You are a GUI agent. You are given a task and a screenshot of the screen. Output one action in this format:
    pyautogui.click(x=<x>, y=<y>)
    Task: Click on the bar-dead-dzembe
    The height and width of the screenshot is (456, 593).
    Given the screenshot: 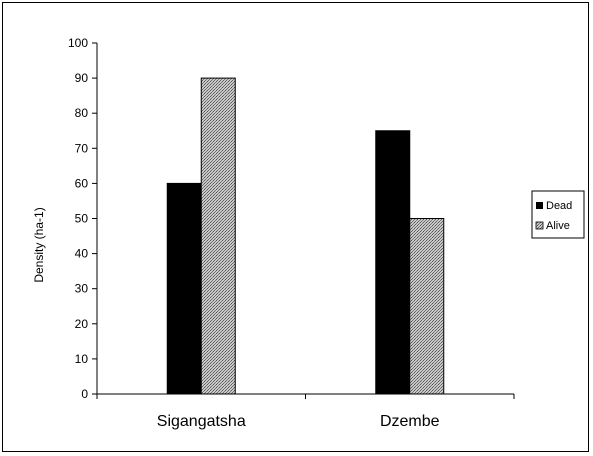 What is the action you would take?
    pyautogui.click(x=393, y=262)
    